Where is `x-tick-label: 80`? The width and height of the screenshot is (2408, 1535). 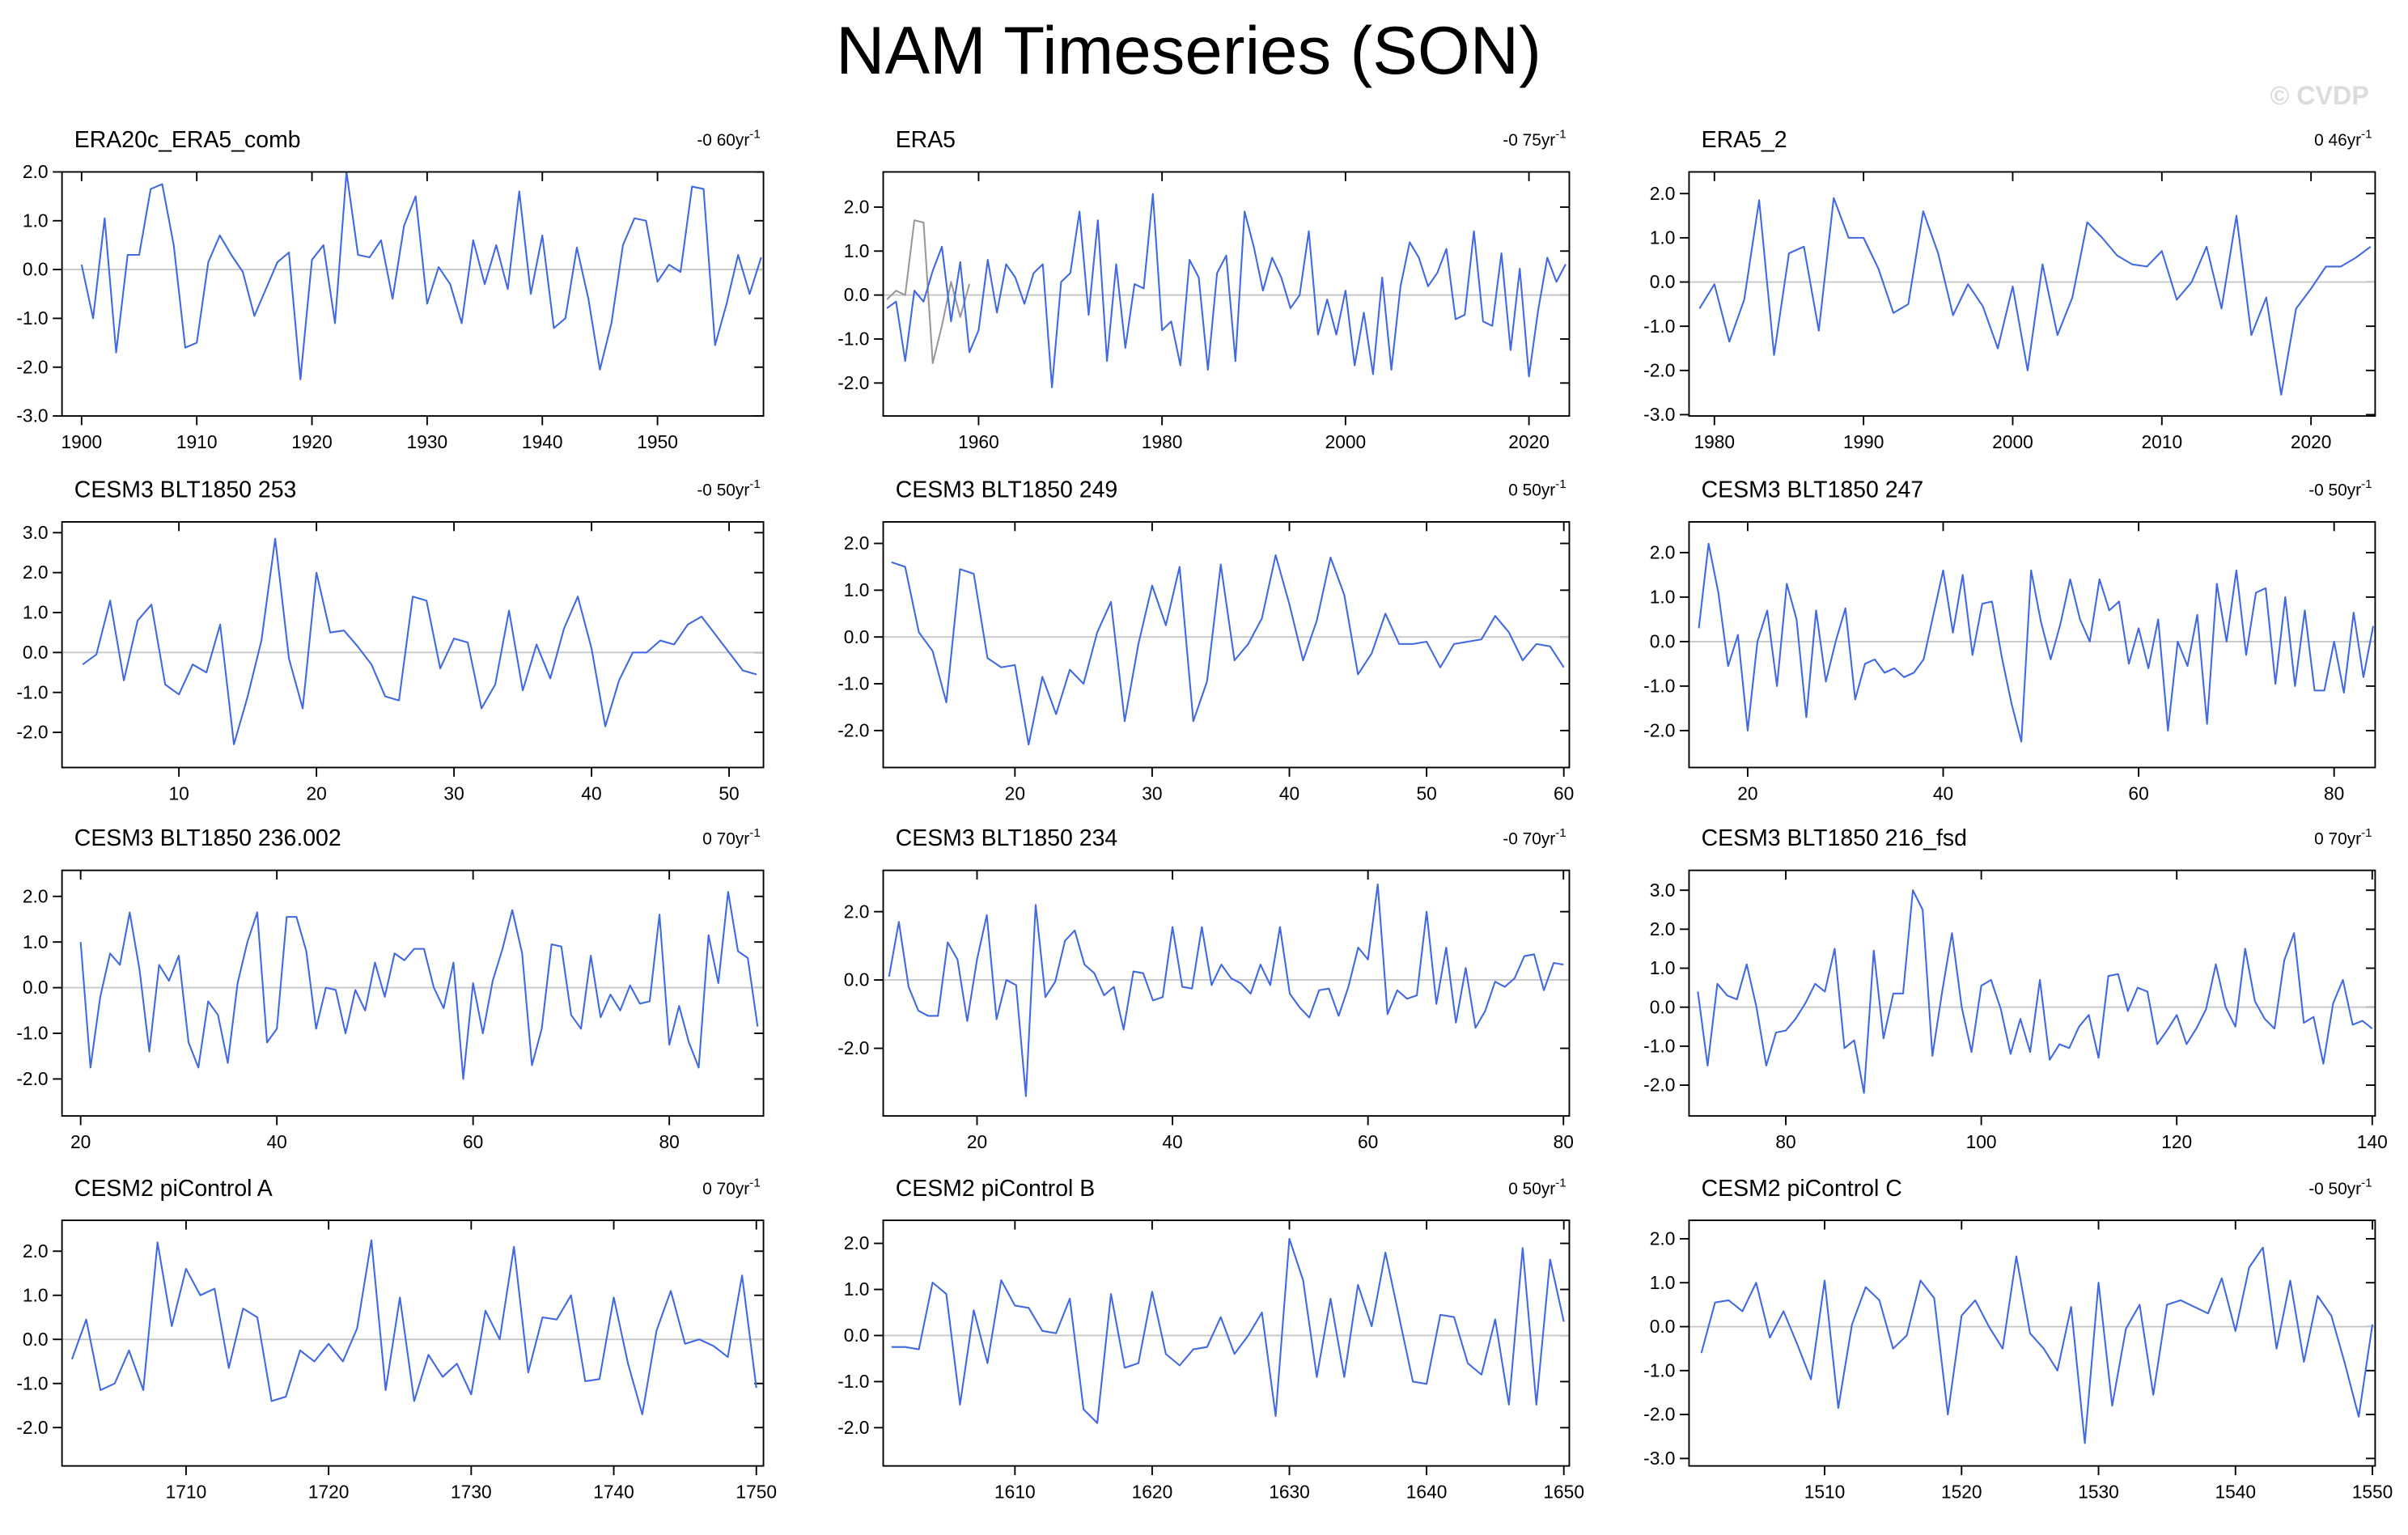 x-tick-label: 80 is located at coordinates (1564, 1141).